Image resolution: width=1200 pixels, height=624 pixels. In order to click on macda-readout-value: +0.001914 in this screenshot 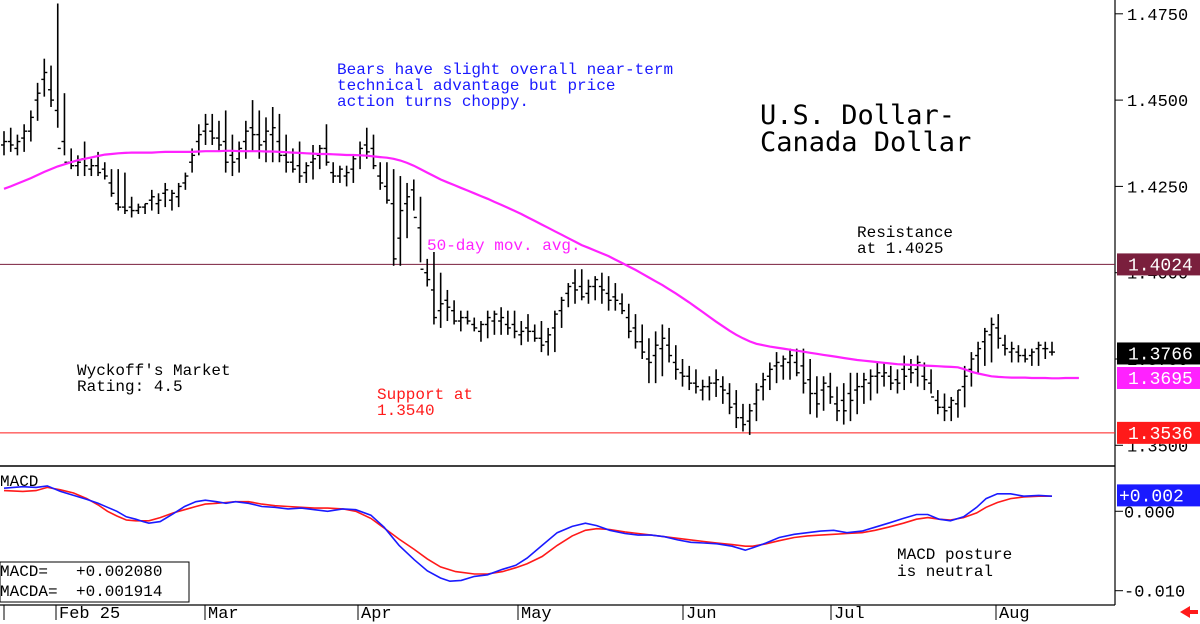, I will do `click(119, 592)`.